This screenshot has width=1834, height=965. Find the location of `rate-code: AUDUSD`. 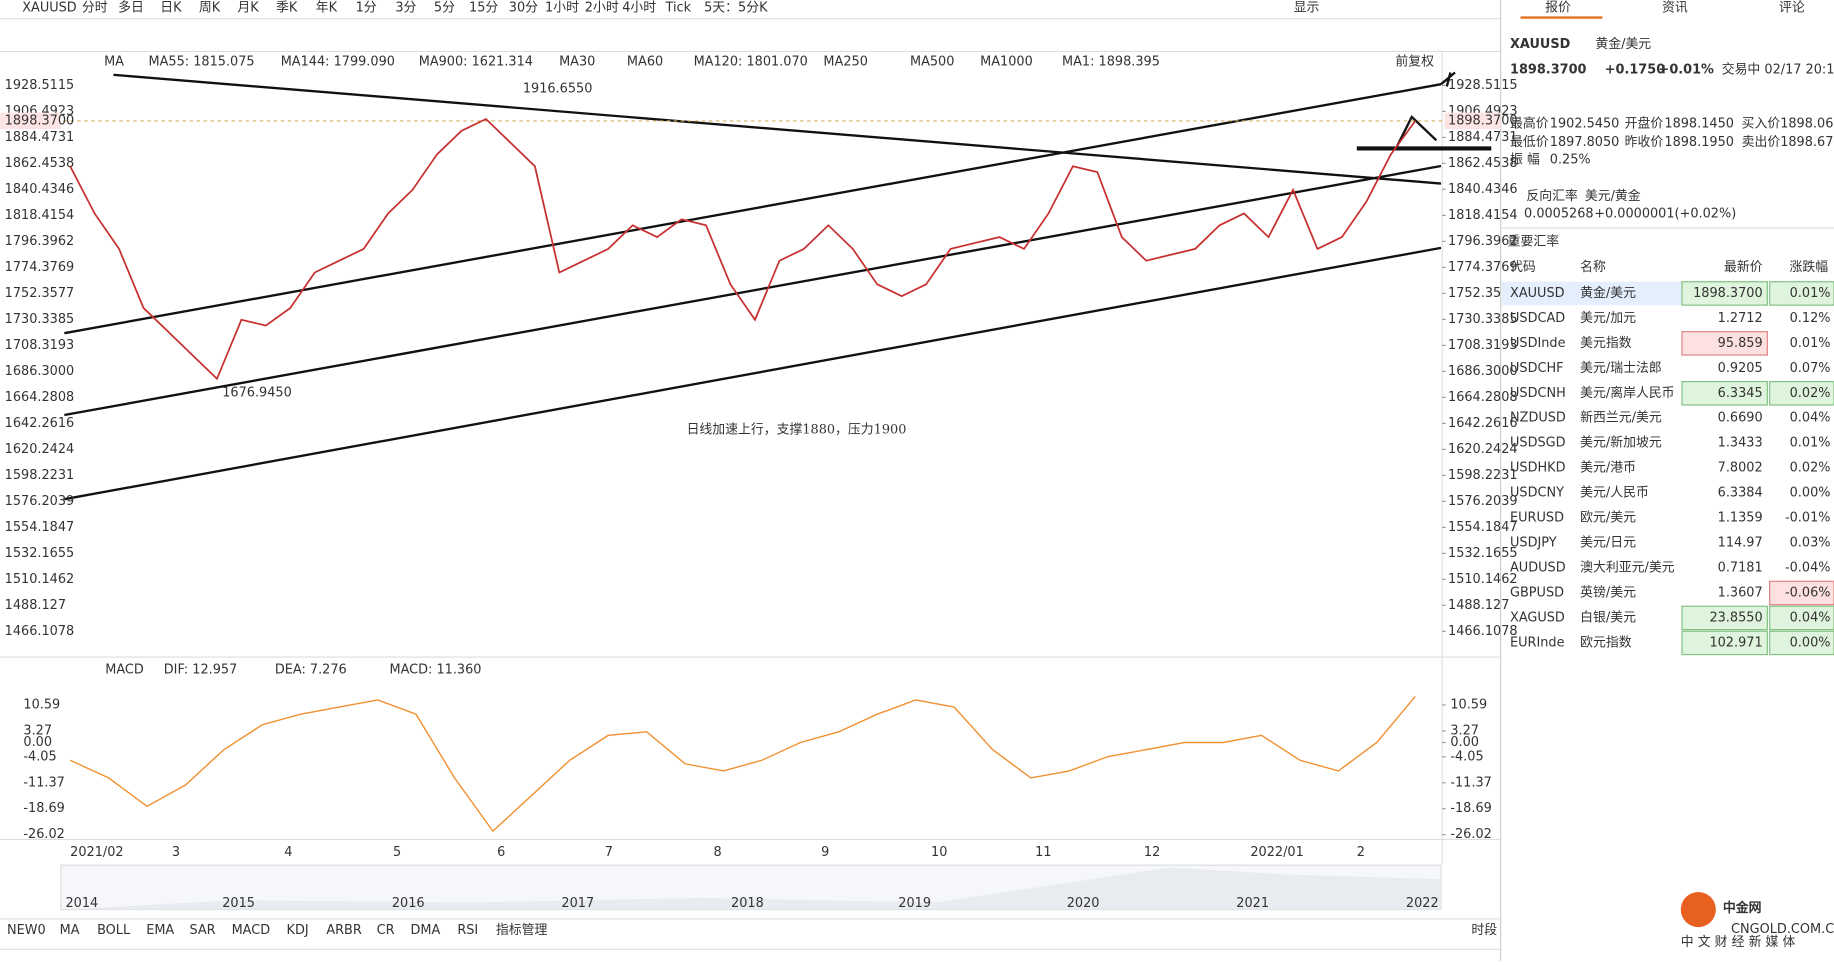

rate-code: AUDUSD is located at coordinates (1538, 568).